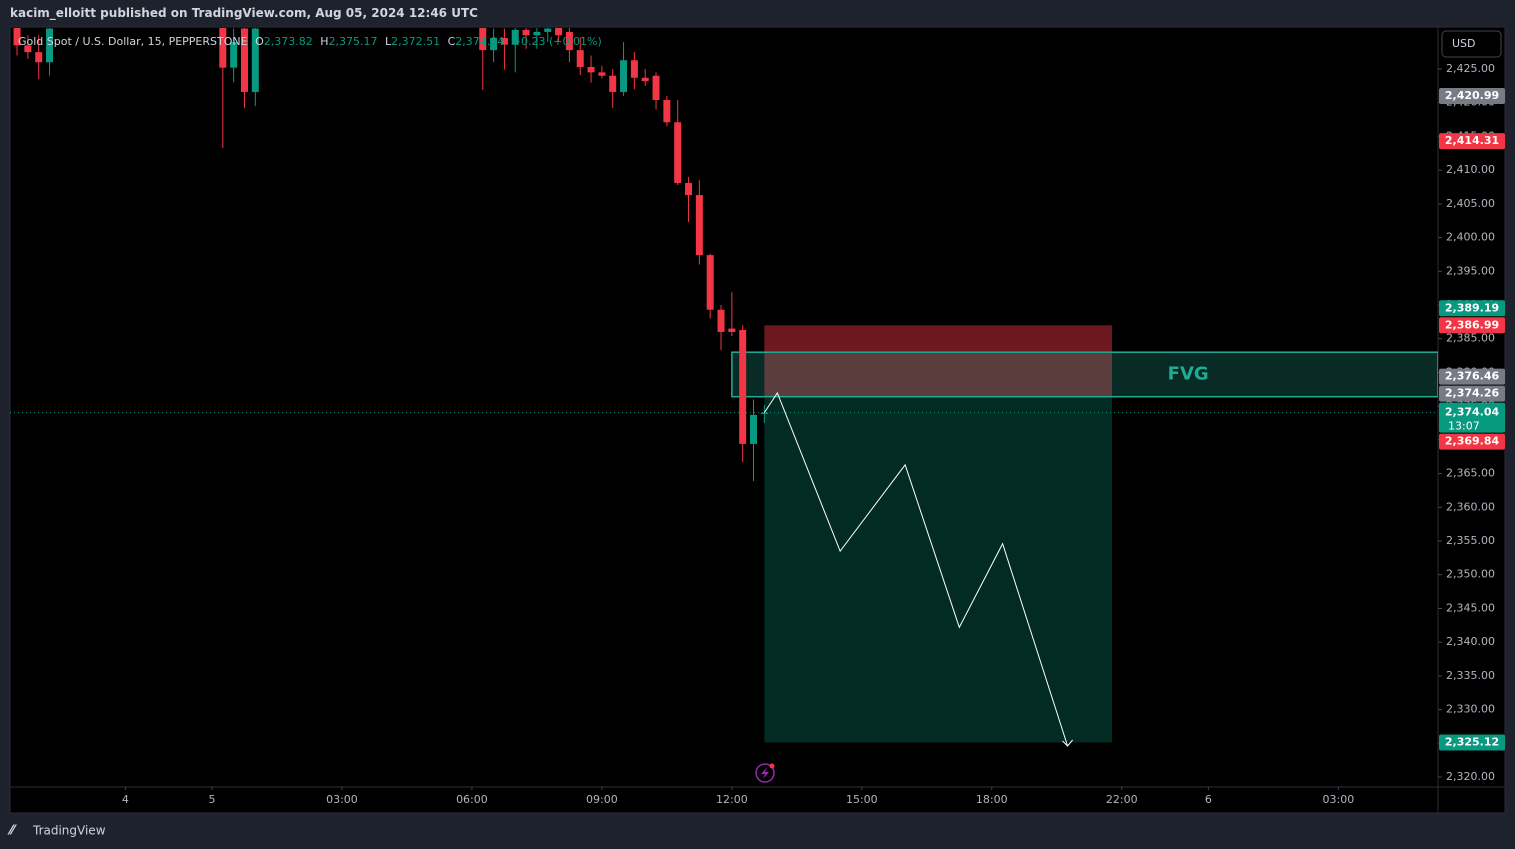 This screenshot has height=849, width=1515. What do you see at coordinates (1470, 607) in the screenshot?
I see `y-tick-label: 2,345.00` at bounding box center [1470, 607].